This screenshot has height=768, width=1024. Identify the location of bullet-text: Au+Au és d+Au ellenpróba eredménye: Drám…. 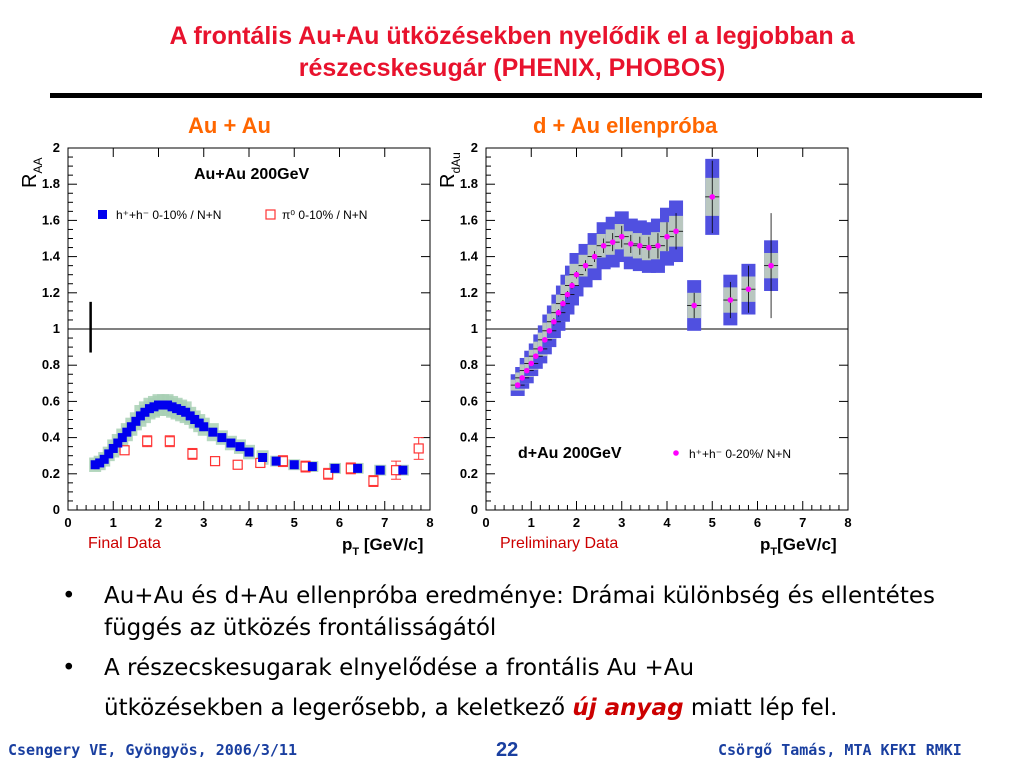
(519, 612).